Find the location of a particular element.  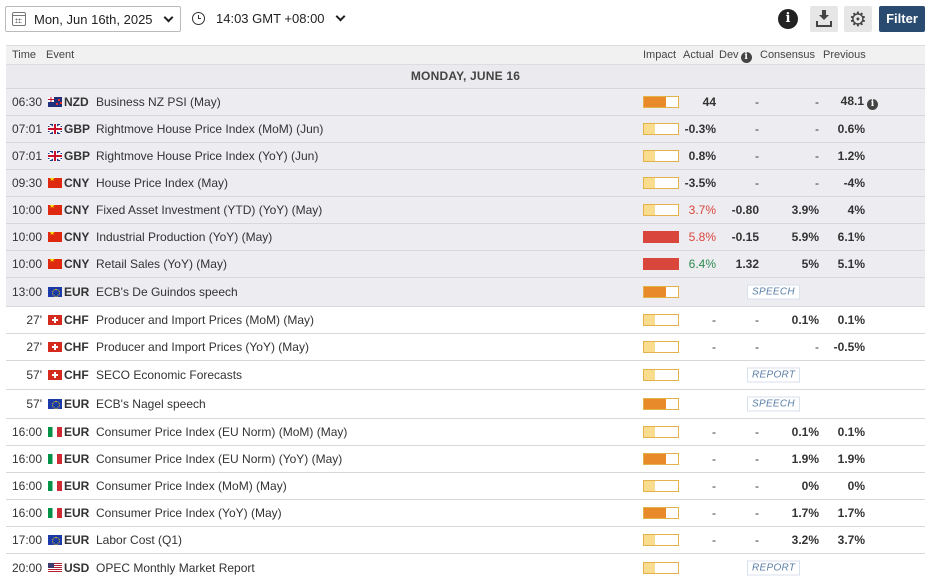

chevron-down-icon is located at coordinates (340, 16).